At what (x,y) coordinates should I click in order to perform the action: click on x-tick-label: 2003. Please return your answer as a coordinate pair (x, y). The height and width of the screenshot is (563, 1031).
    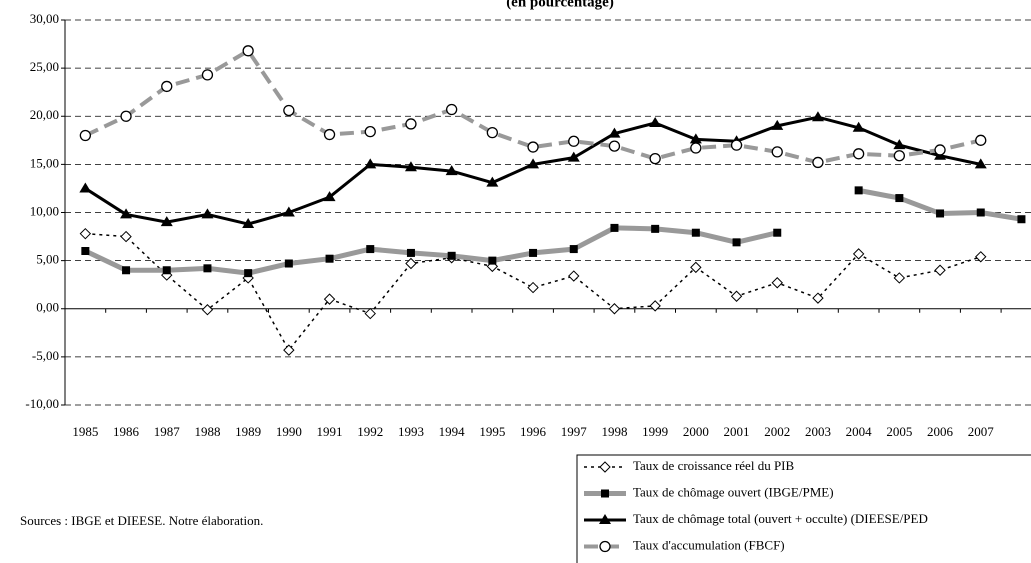
    Looking at the image, I should click on (818, 431).